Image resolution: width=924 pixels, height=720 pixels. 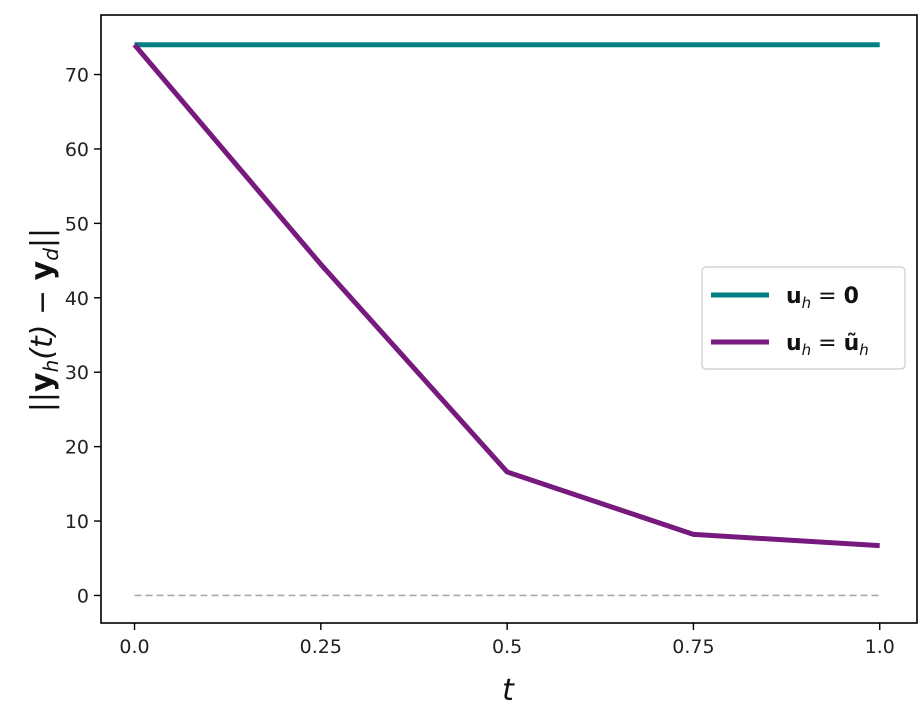 I want to click on legend: uh = 0 uh = ũh, so click(x=803, y=318).